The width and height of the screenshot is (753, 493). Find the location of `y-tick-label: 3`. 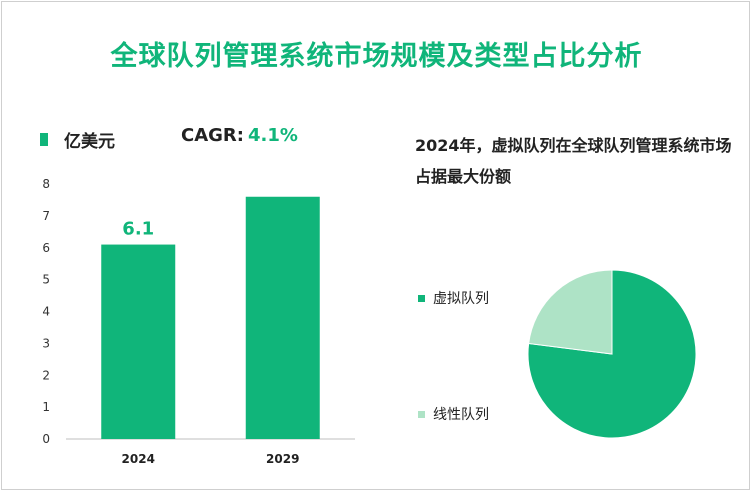

y-tick-label: 3 is located at coordinates (46, 343).